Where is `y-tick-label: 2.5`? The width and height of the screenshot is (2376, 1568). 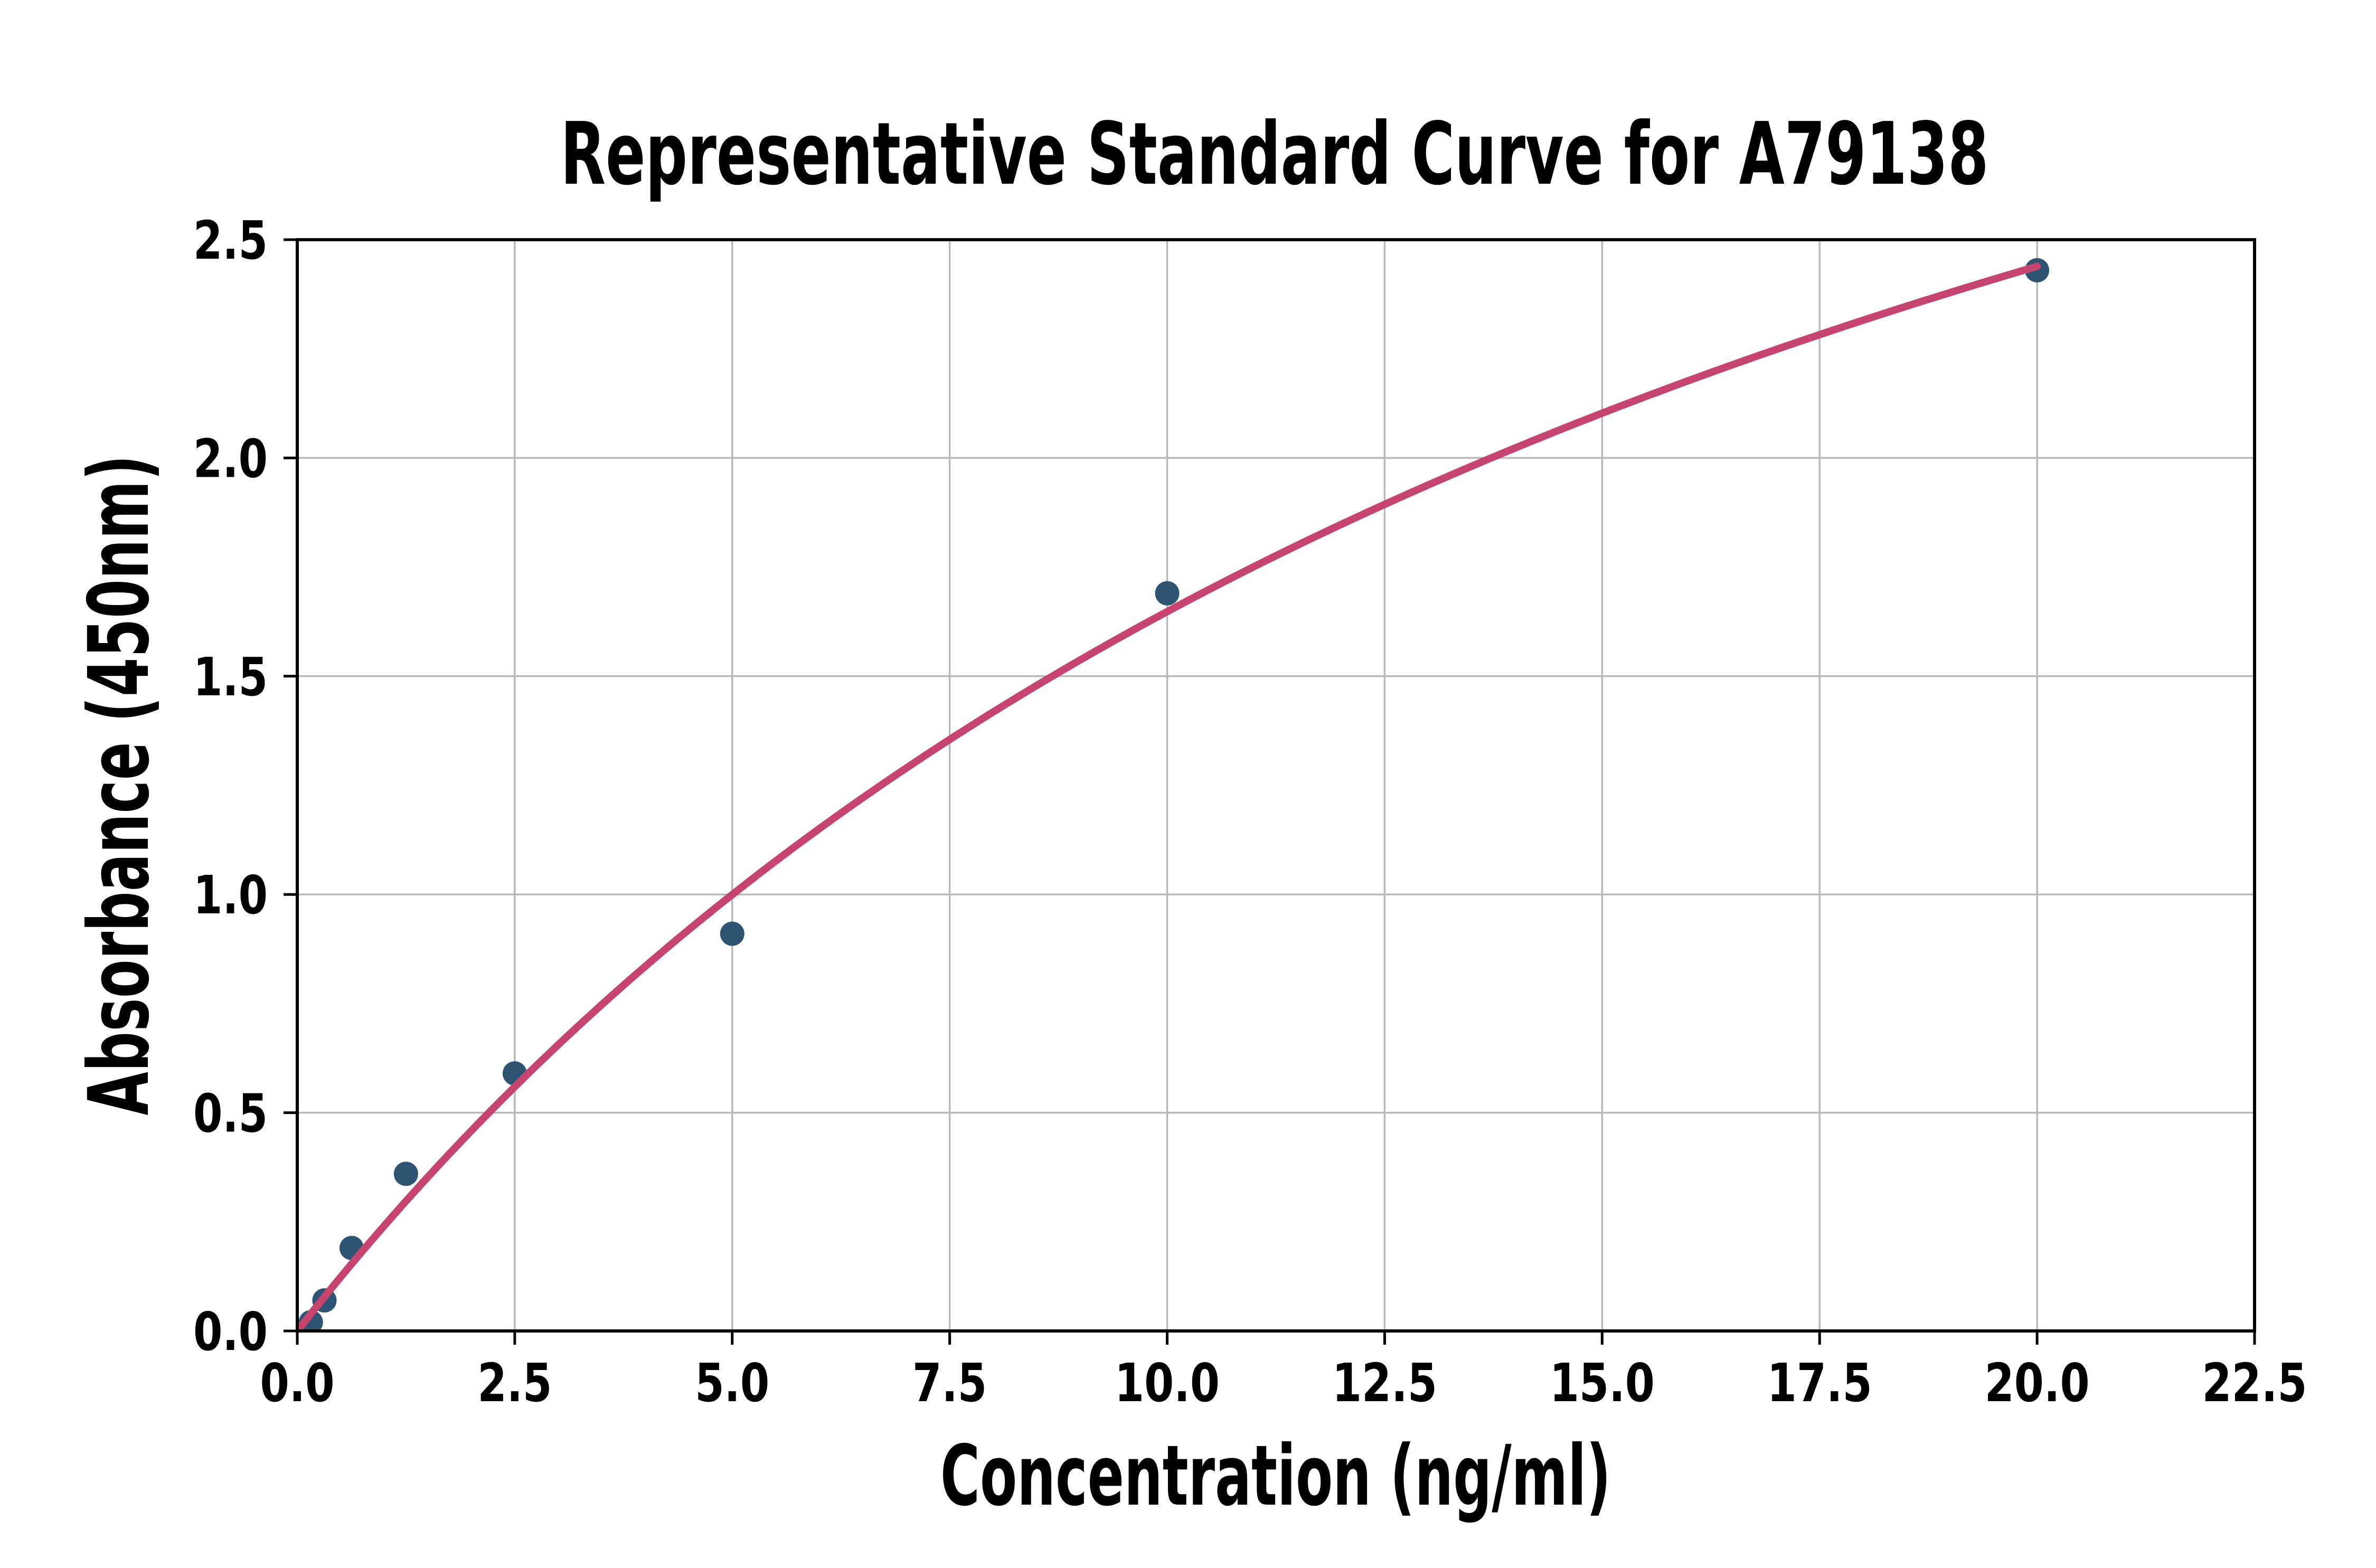
y-tick-label: 2.5 is located at coordinates (231, 240).